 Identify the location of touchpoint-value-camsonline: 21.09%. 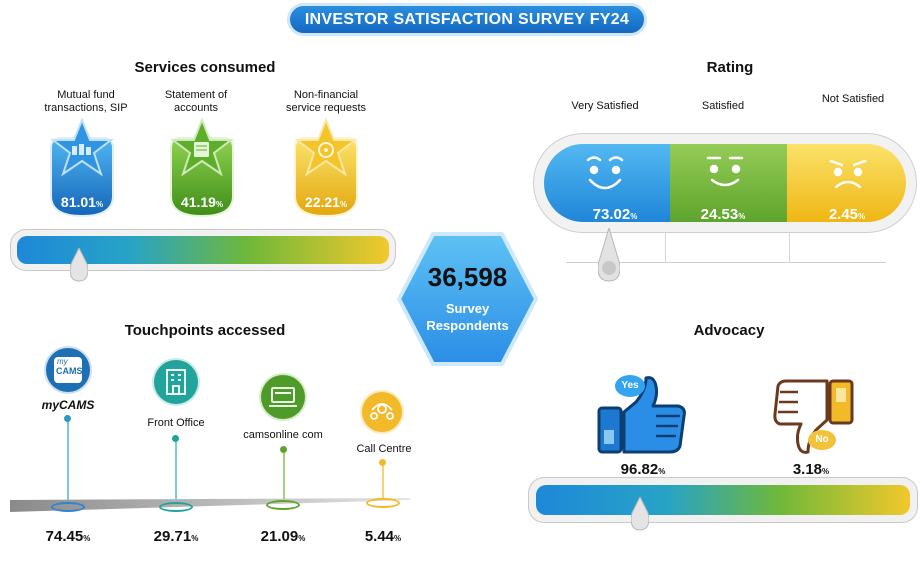
(283, 536).